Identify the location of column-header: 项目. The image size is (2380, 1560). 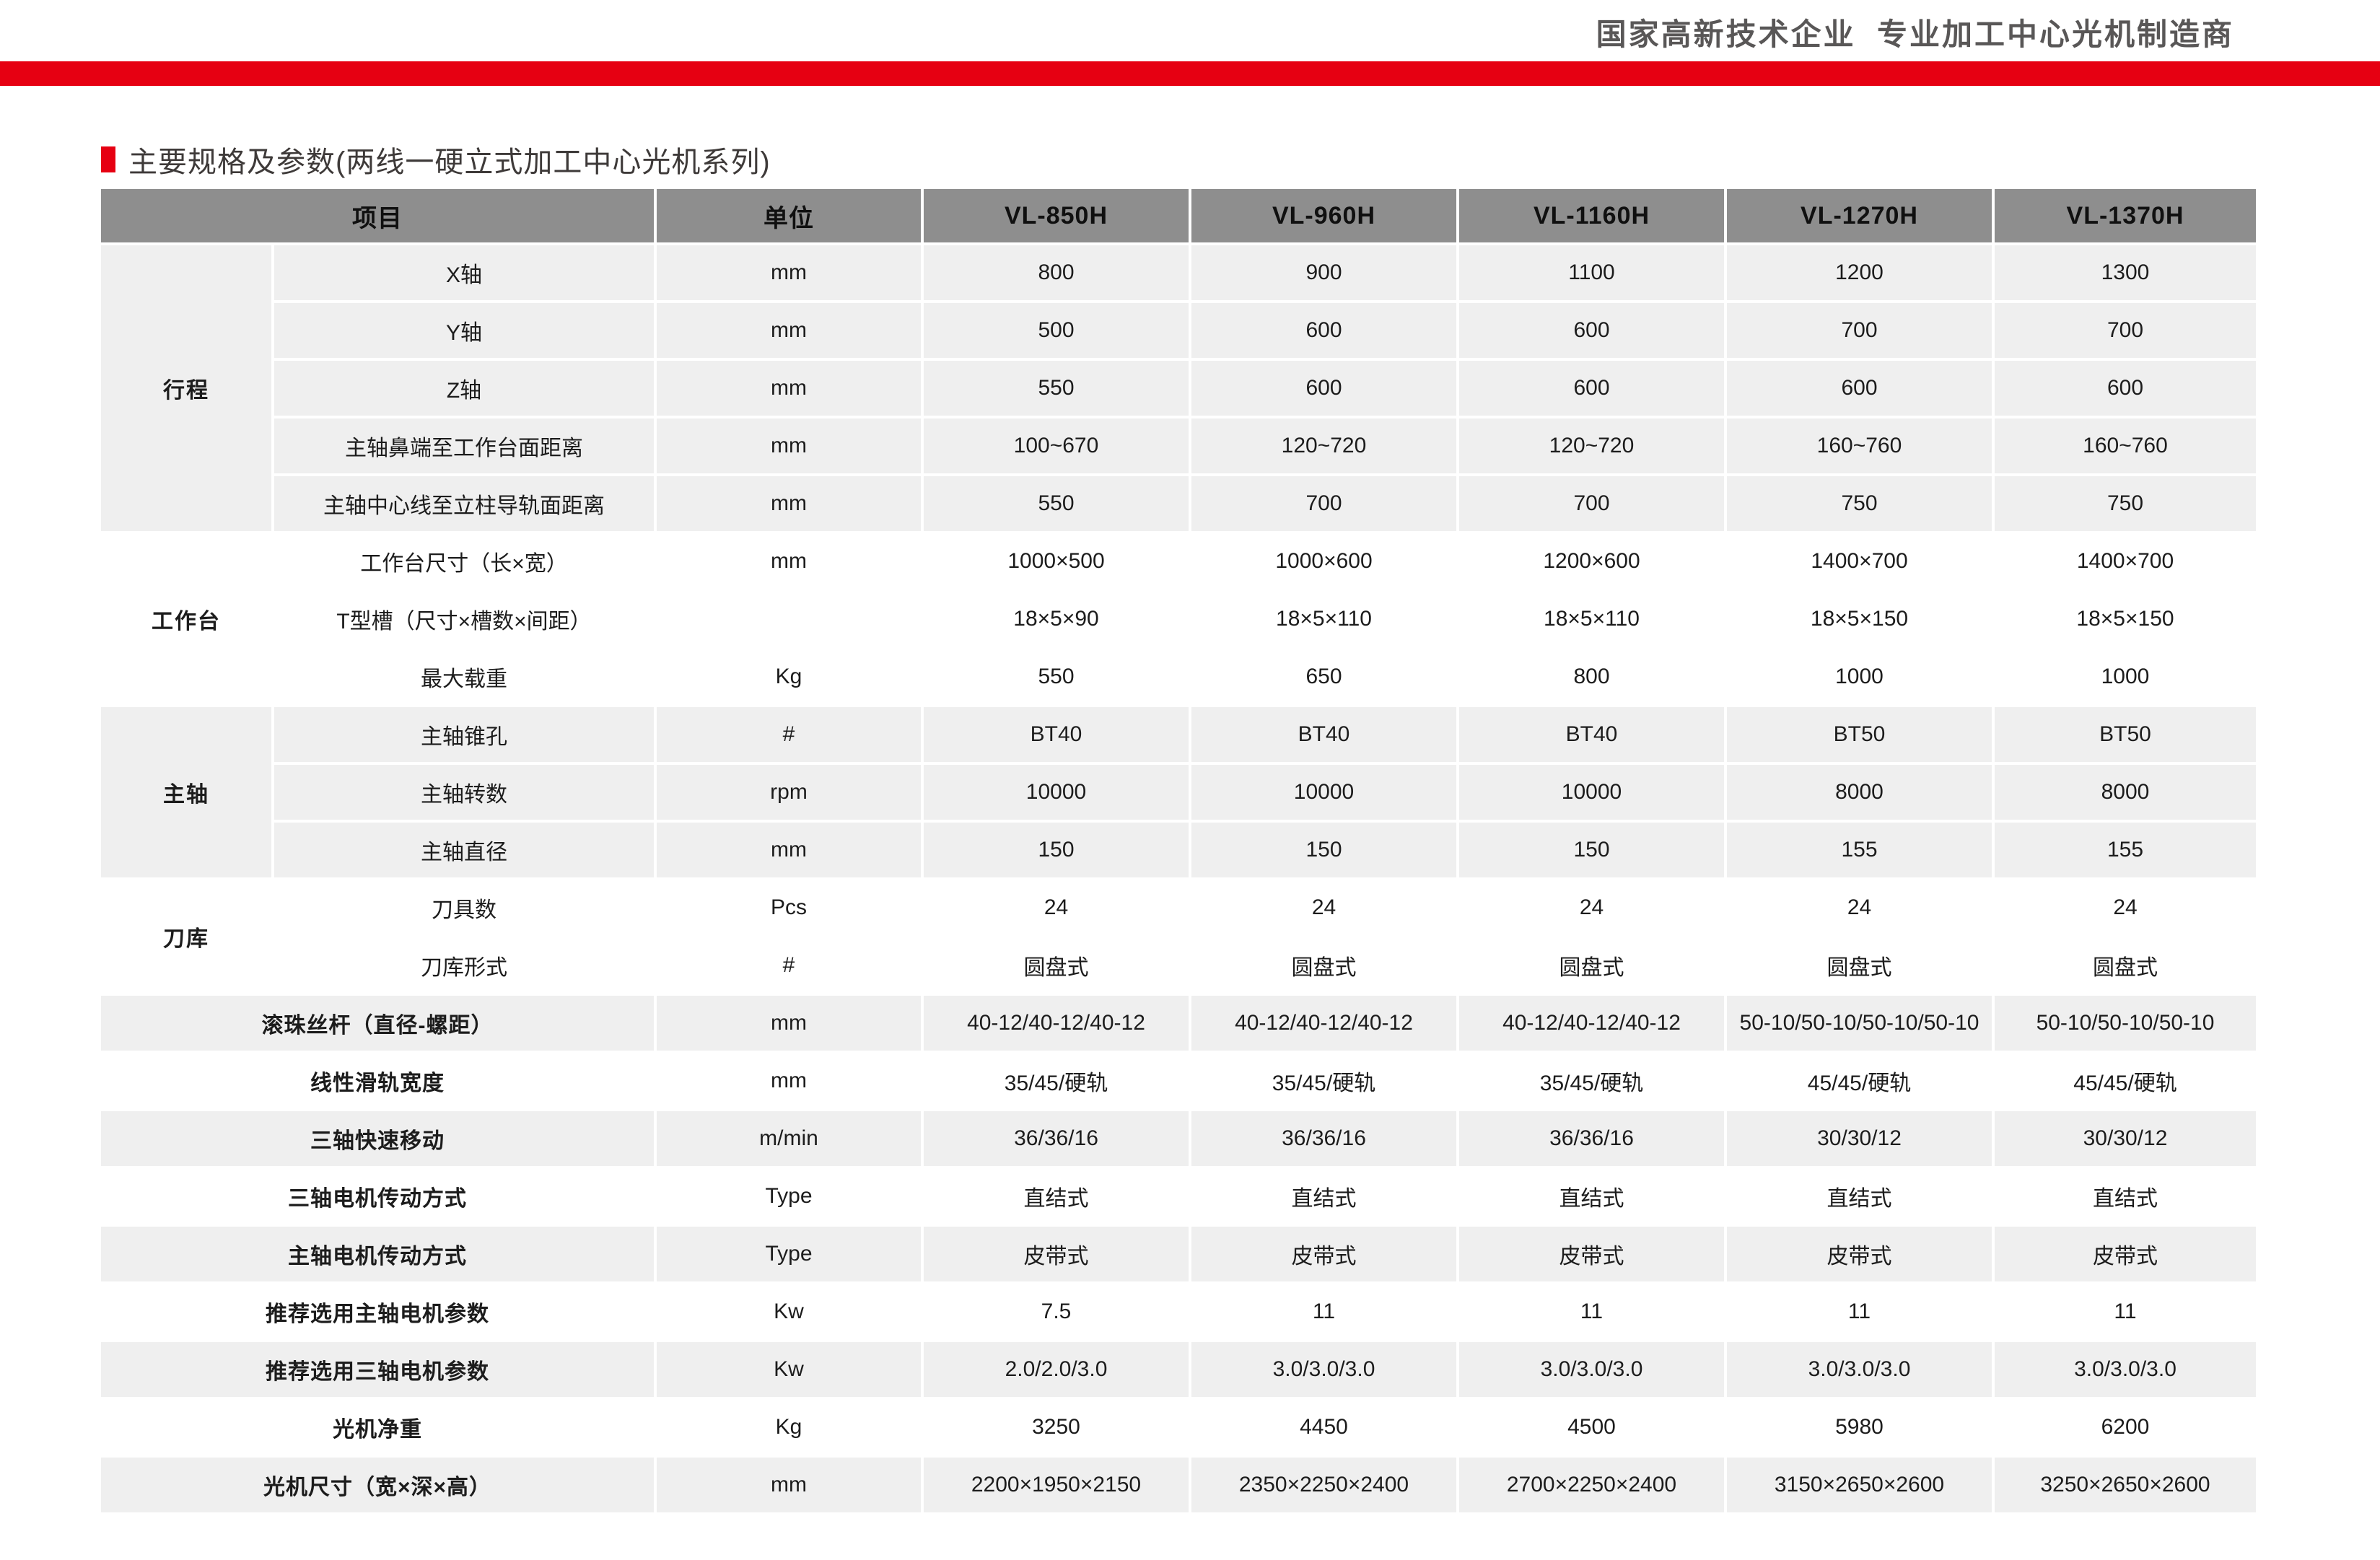
(377, 215).